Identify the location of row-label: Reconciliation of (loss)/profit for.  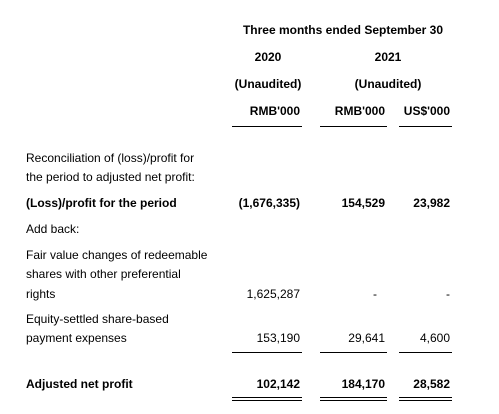
(110, 158).